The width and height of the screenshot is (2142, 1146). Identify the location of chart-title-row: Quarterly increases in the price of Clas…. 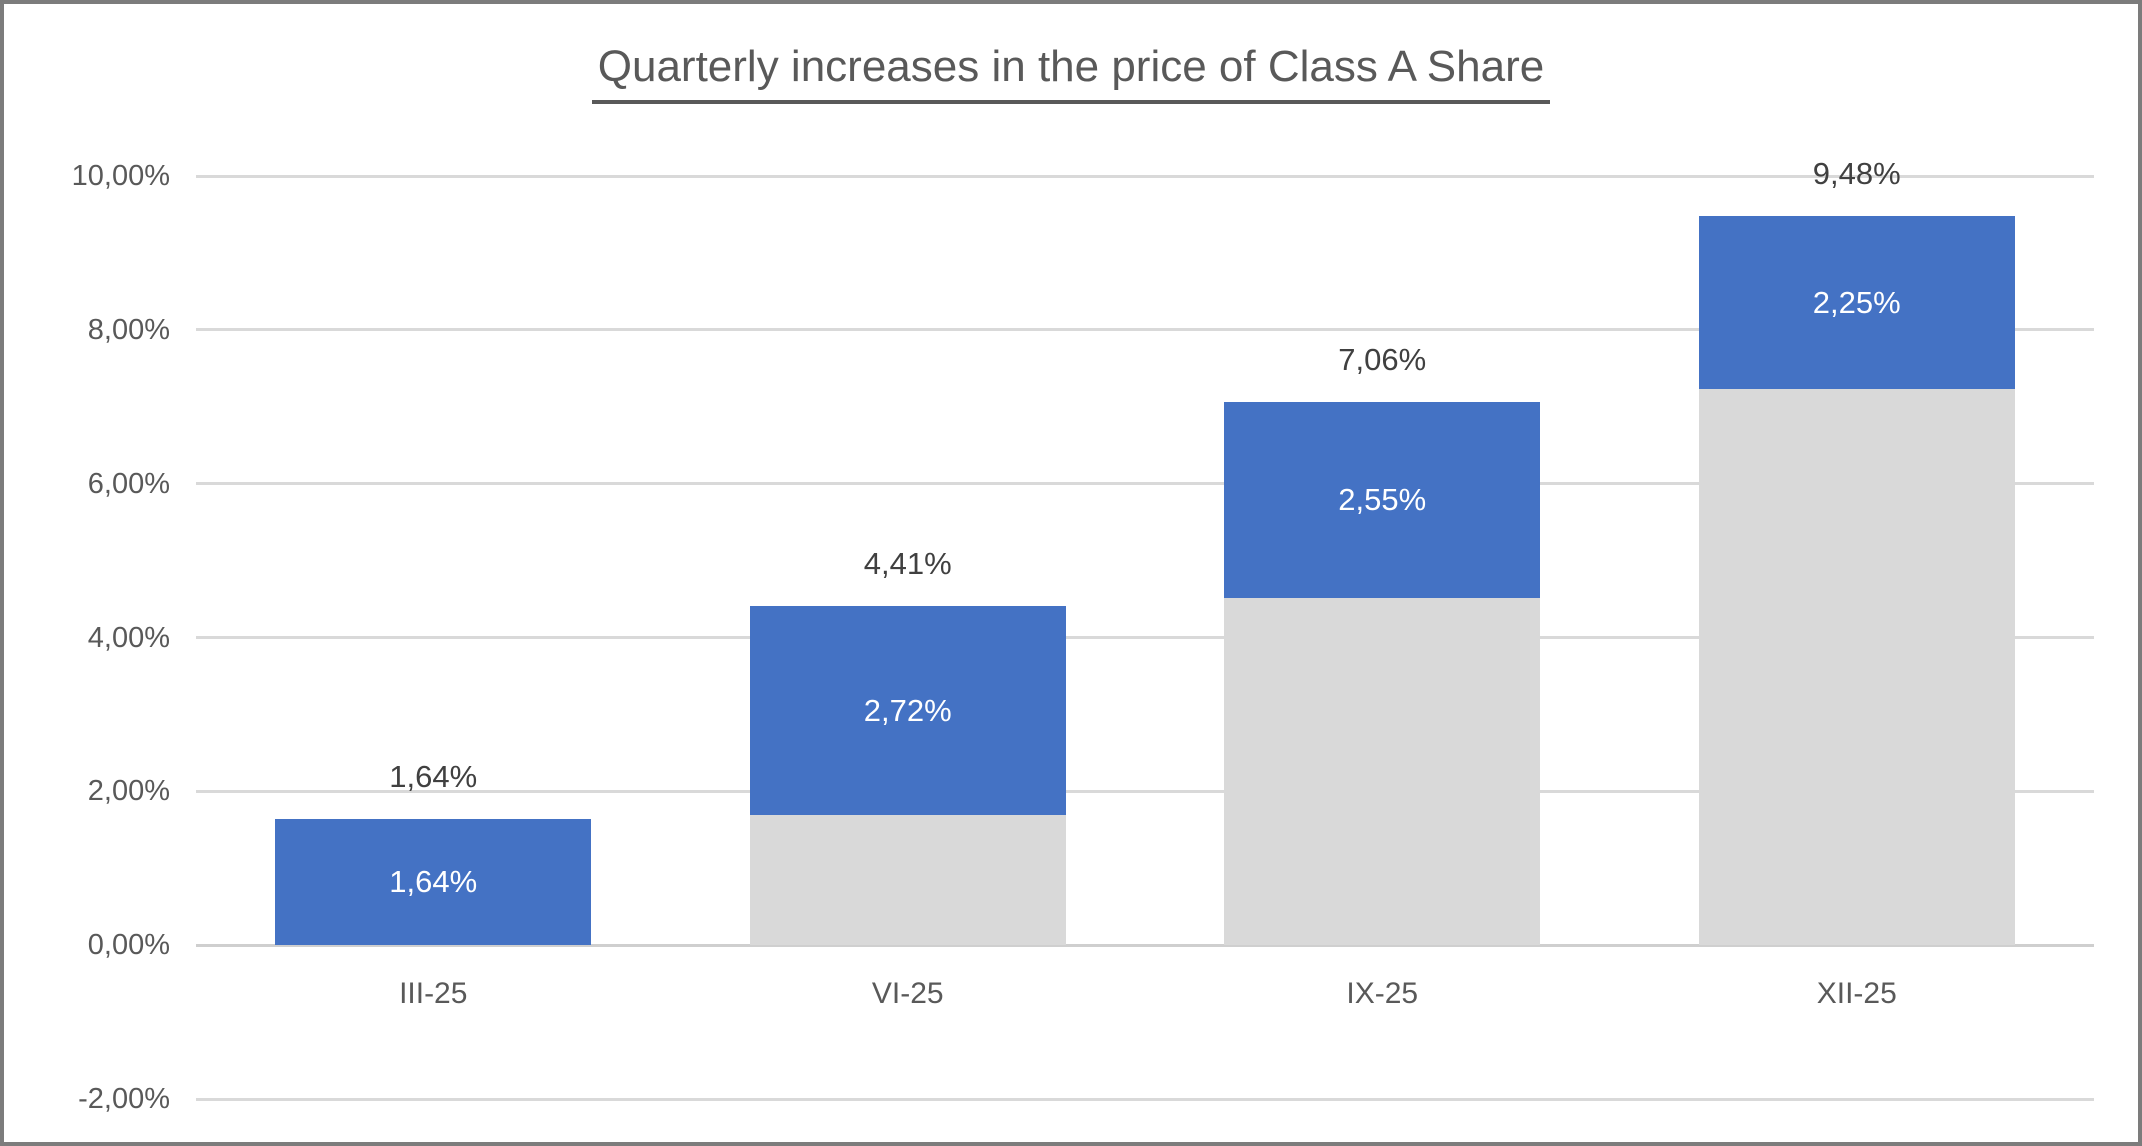
(1071, 73).